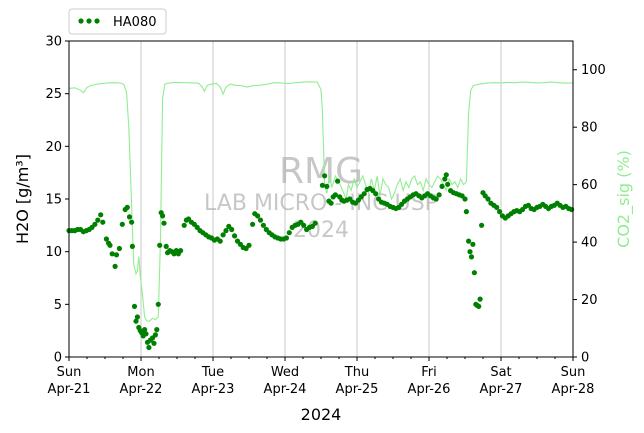  Describe the element at coordinates (593, 70) in the screenshot. I see `y-tick-label: 100` at that location.